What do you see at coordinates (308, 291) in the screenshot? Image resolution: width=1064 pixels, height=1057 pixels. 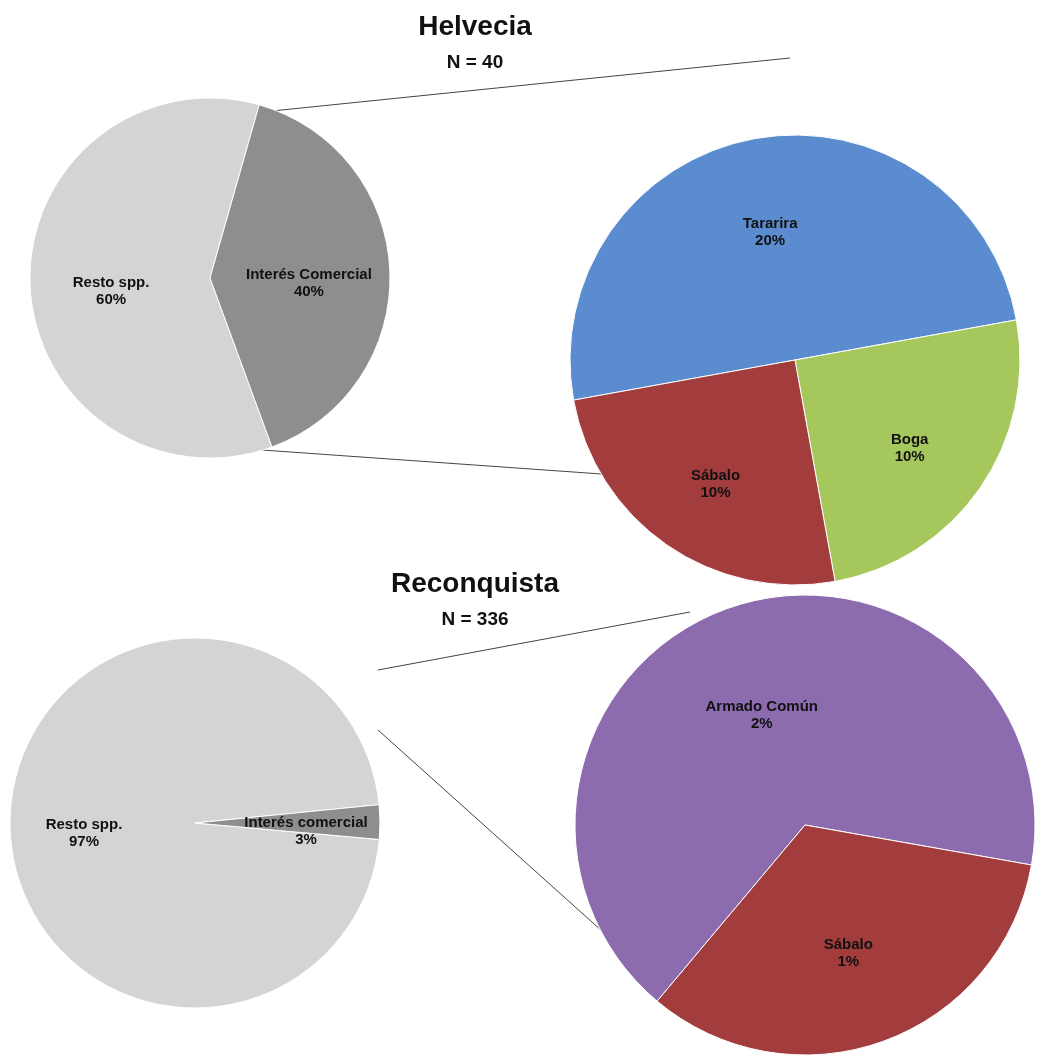 I see `data-label: 40%` at bounding box center [308, 291].